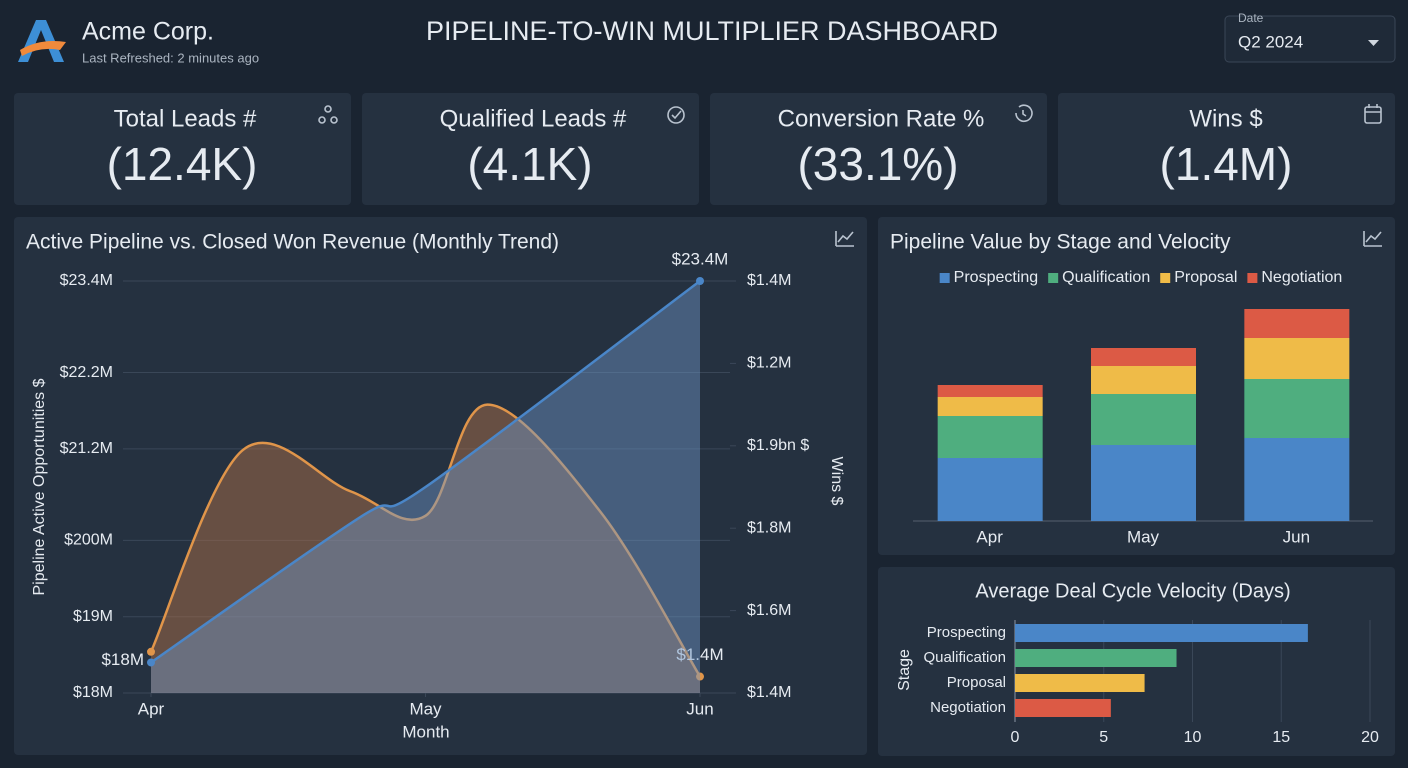  I want to click on y-tick-label: Prospecting, so click(966, 632).